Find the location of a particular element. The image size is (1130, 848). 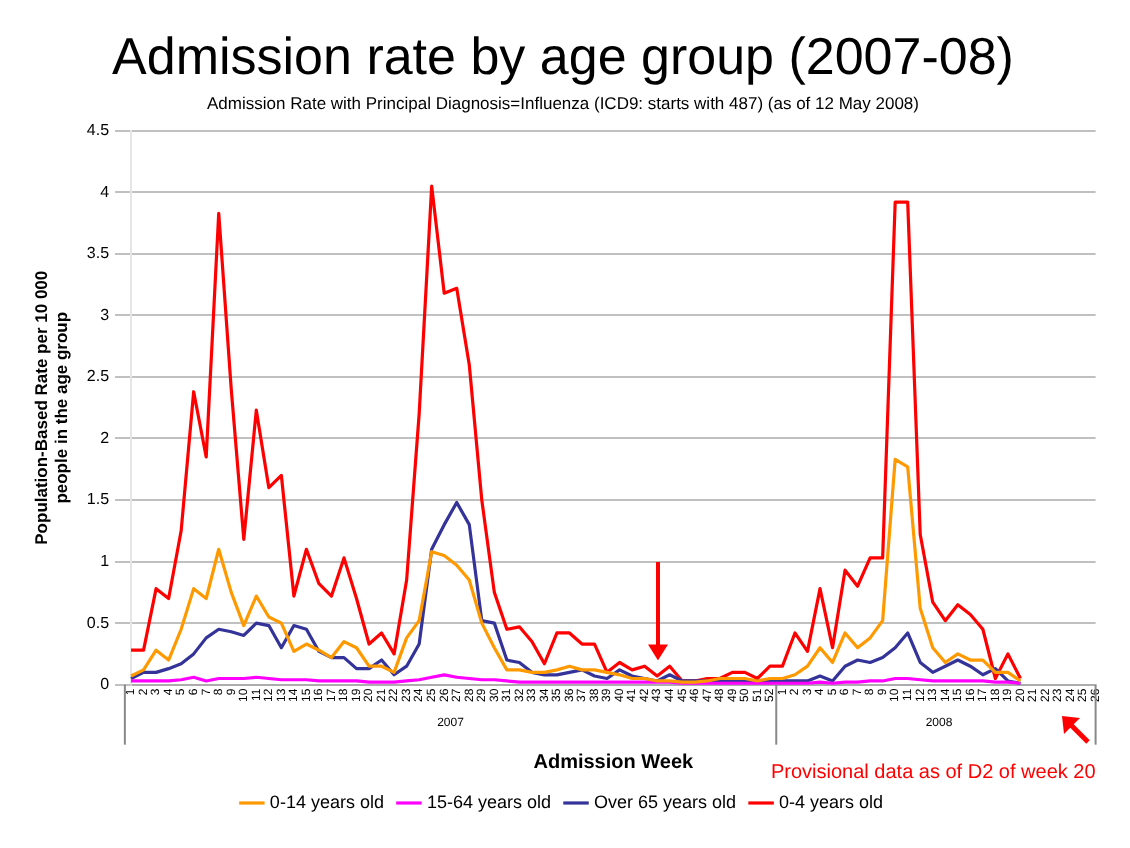

chart-subtitle: Admission Rate with Principal Diagnosis=Influenza (ICD9: starts with 487) (as of 12 May 2008) is located at coordinates (563, 103).